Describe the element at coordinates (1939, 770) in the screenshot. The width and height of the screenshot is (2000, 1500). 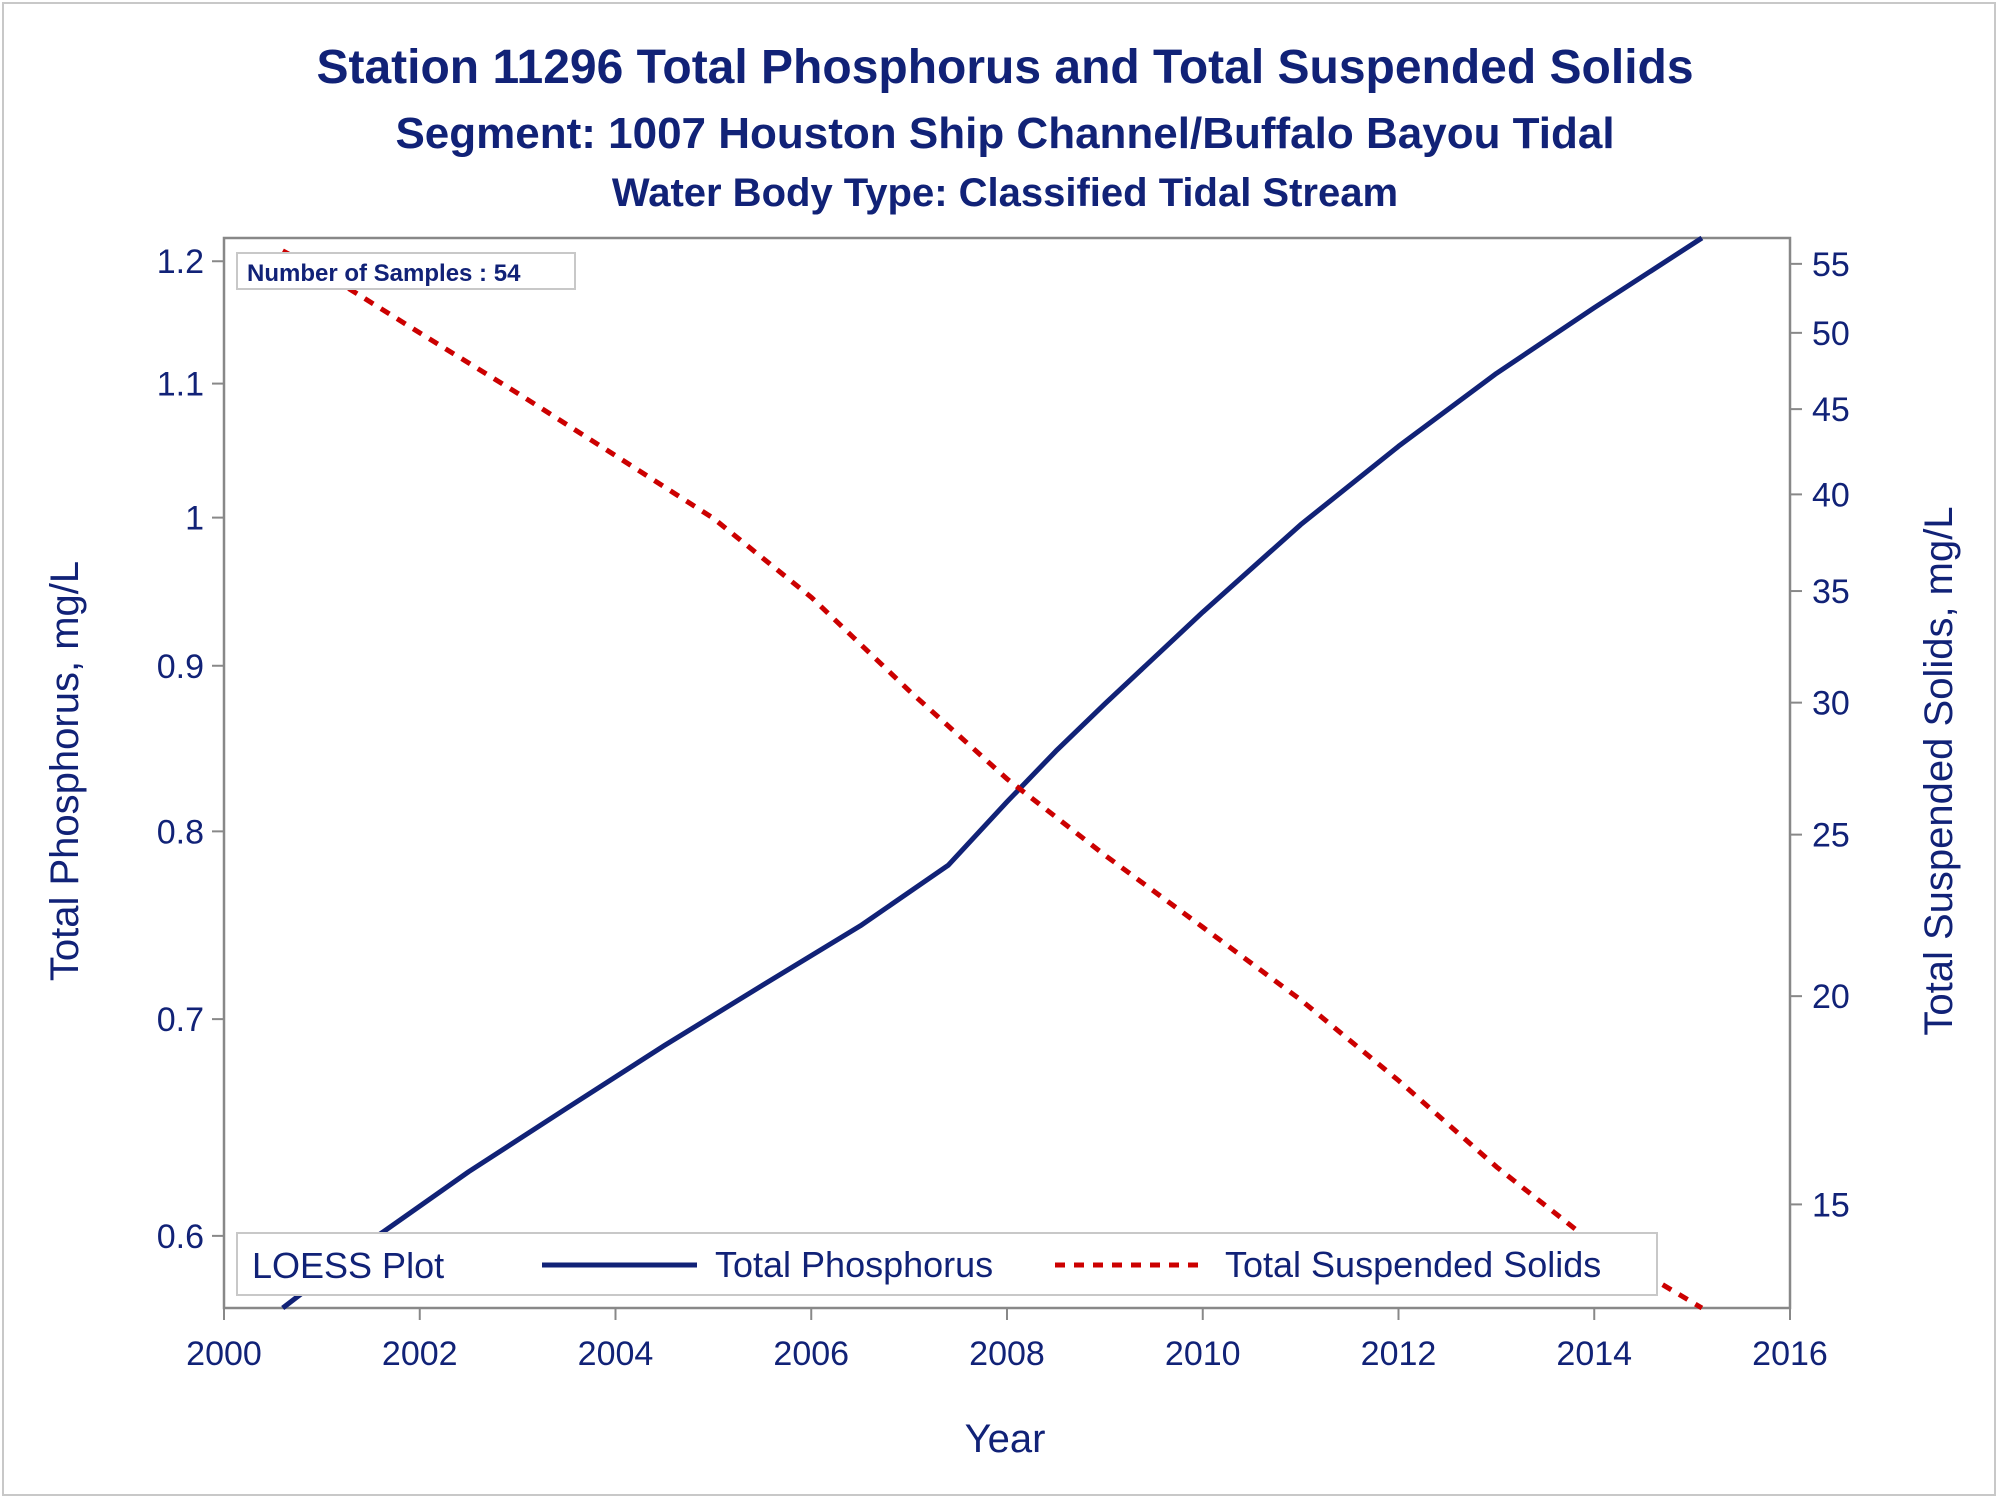
I see `y-axis-label-right: Total Suspended Solids, mg/L` at that location.